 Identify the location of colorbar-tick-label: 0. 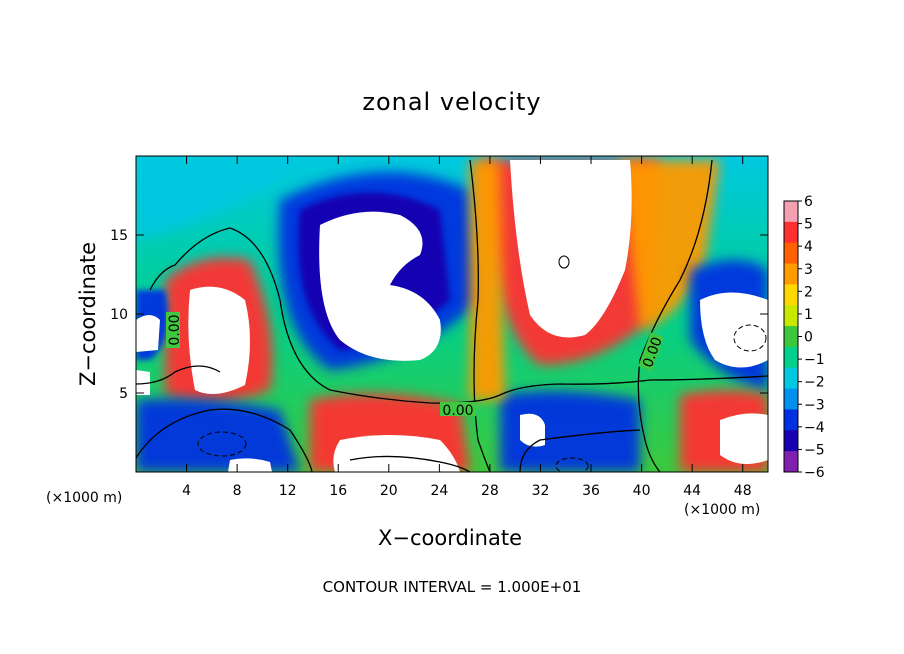
(808, 338).